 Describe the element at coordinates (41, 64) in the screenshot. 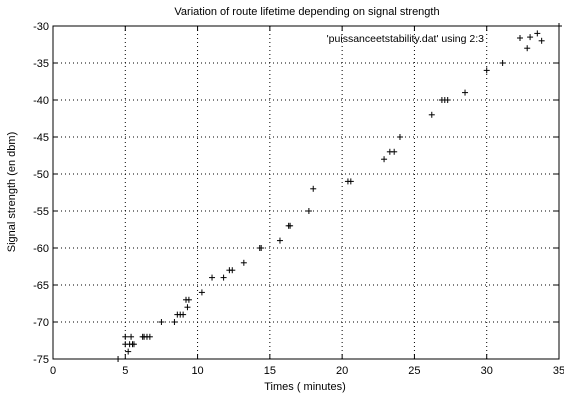

I see `y-tick-label: -35` at that location.